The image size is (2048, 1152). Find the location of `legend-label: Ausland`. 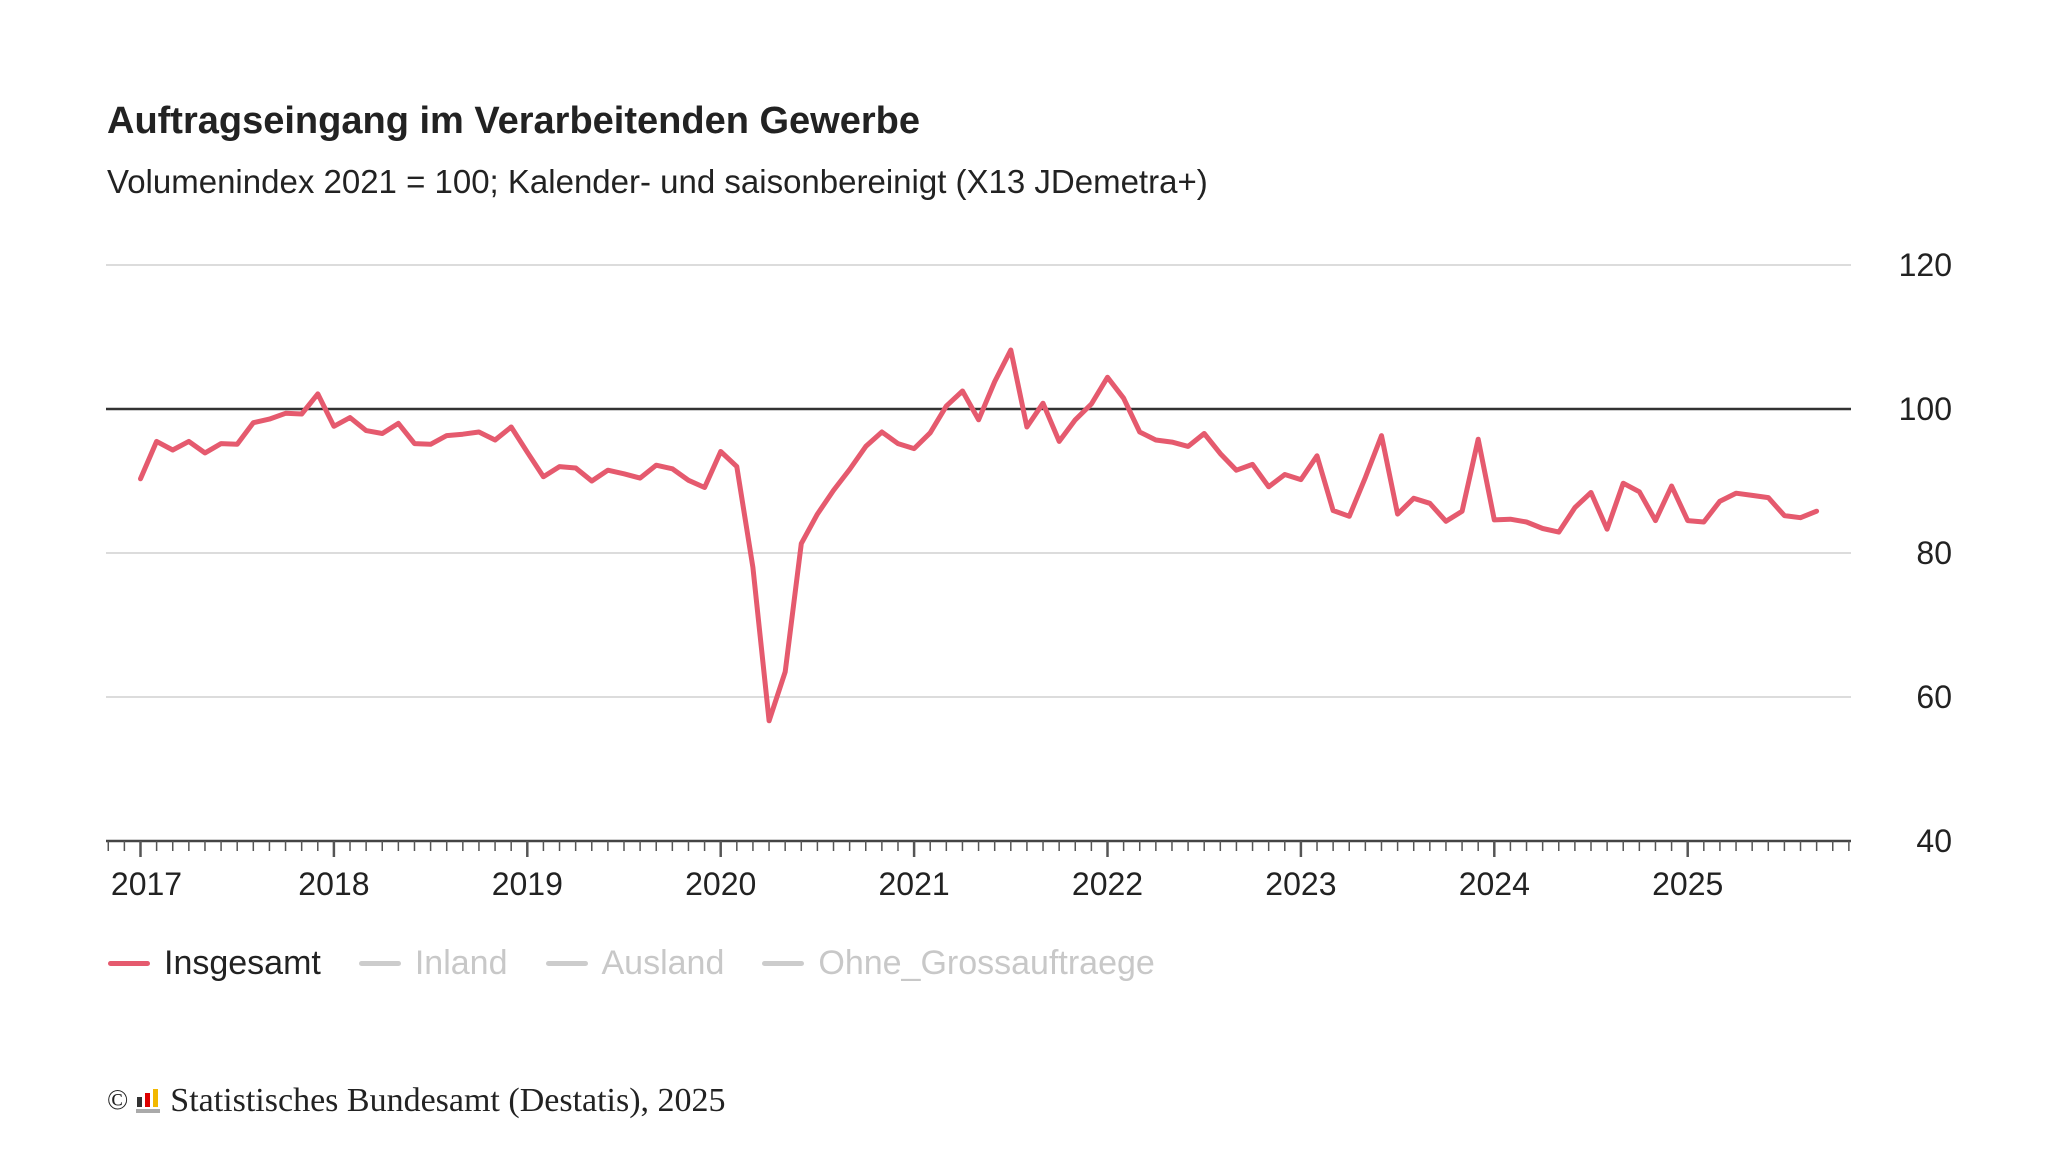

legend-label: Ausland is located at coordinates (663, 963).